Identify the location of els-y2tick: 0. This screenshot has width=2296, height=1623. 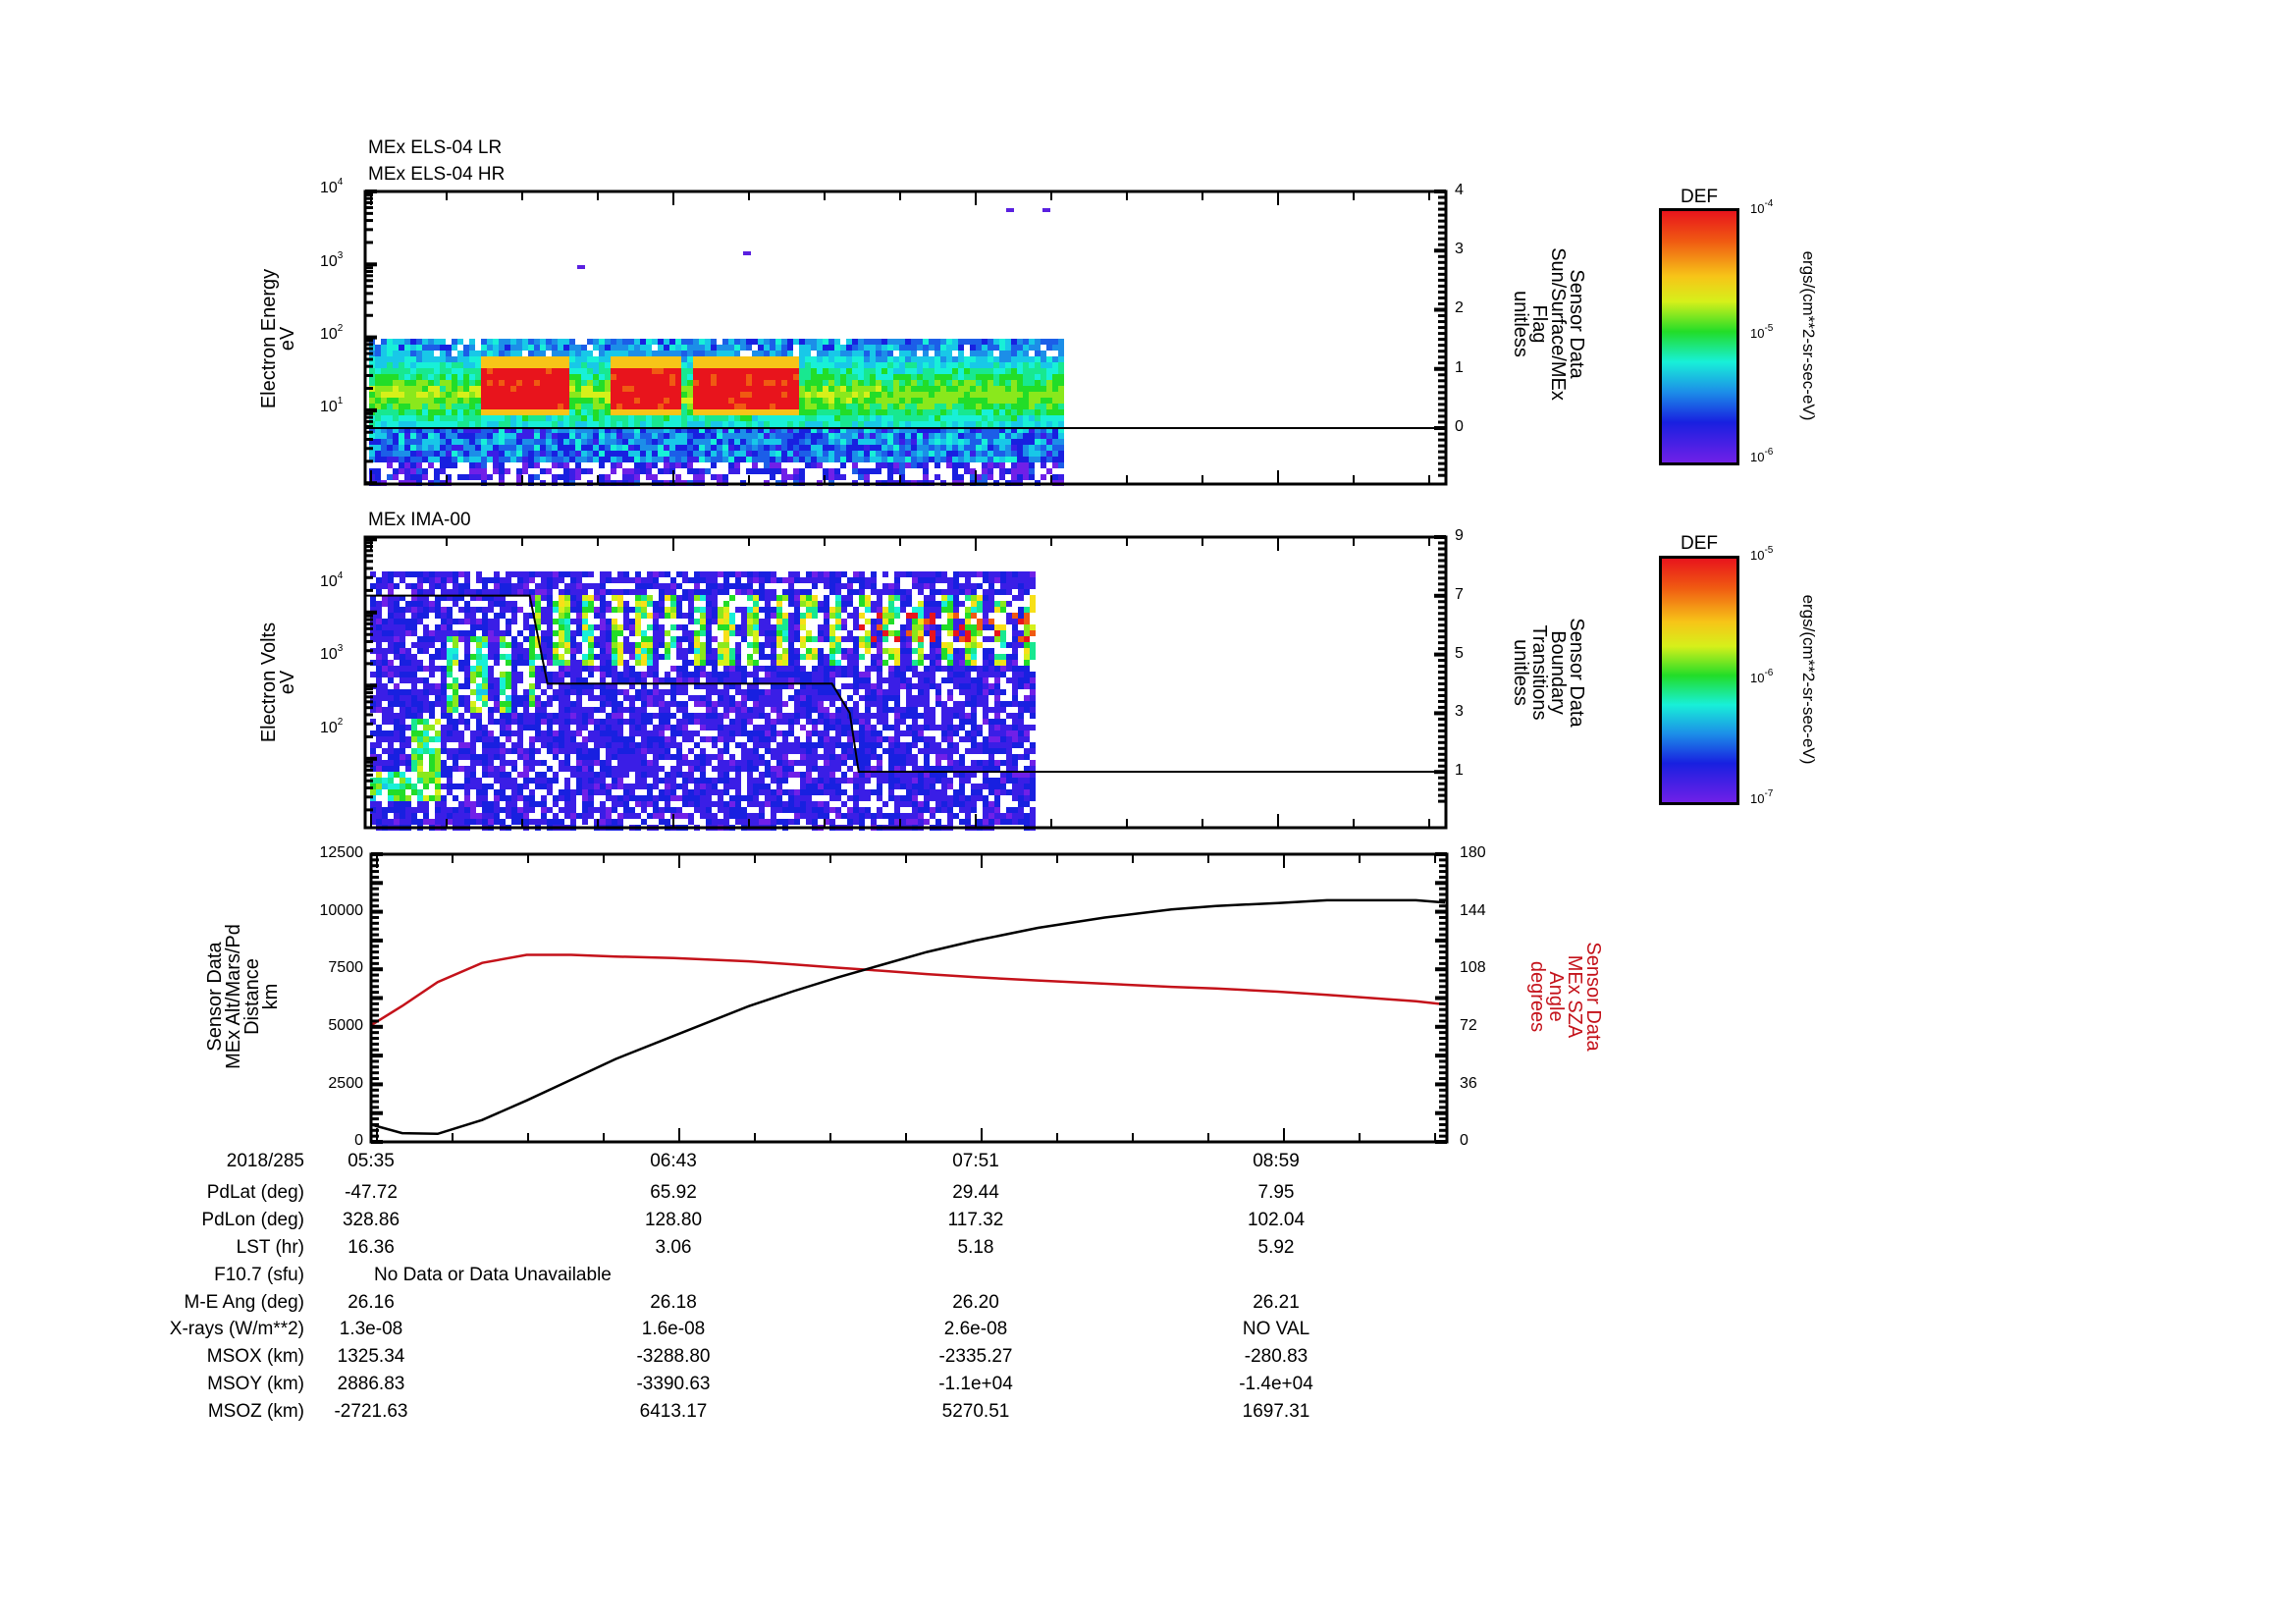
(1459, 427).